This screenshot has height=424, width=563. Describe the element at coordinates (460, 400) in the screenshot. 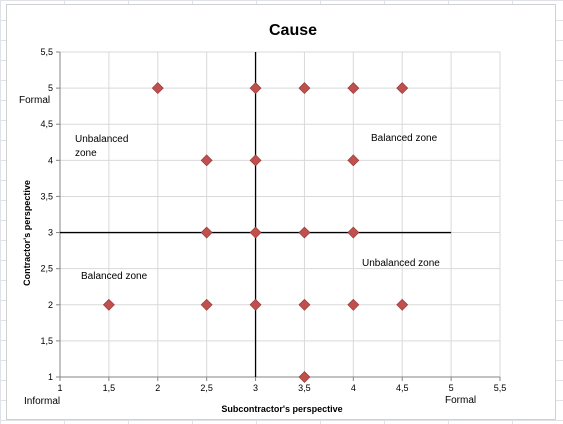

I see `x-axis-max-label: Formal` at that location.